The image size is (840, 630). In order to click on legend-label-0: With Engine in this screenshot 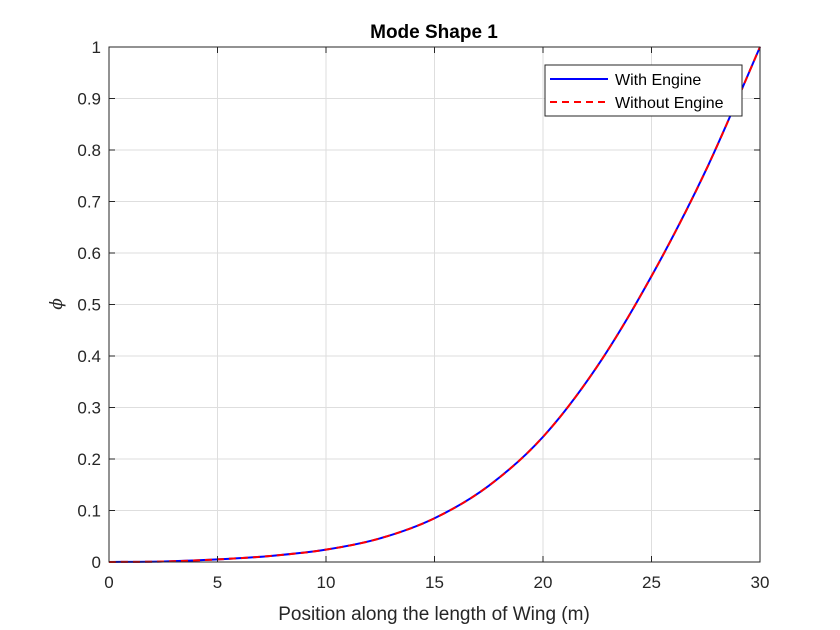, I will do `click(658, 80)`.